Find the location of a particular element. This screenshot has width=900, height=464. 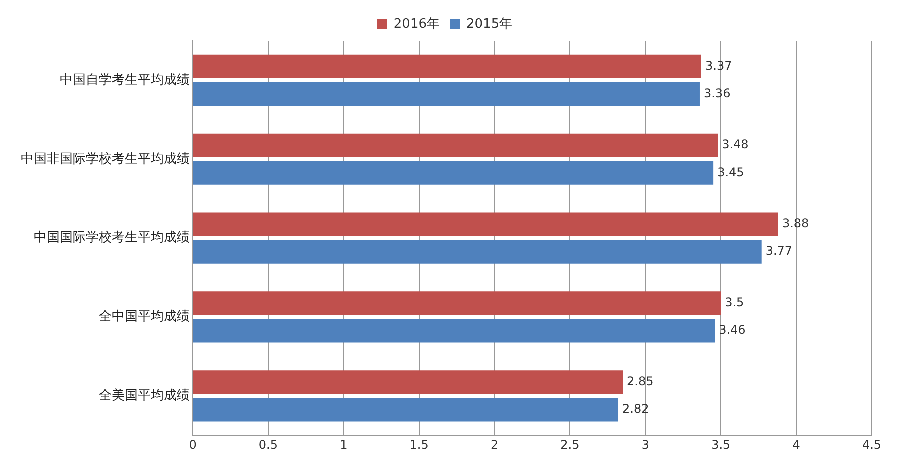

x-tick-label: 4.5 is located at coordinates (872, 445).